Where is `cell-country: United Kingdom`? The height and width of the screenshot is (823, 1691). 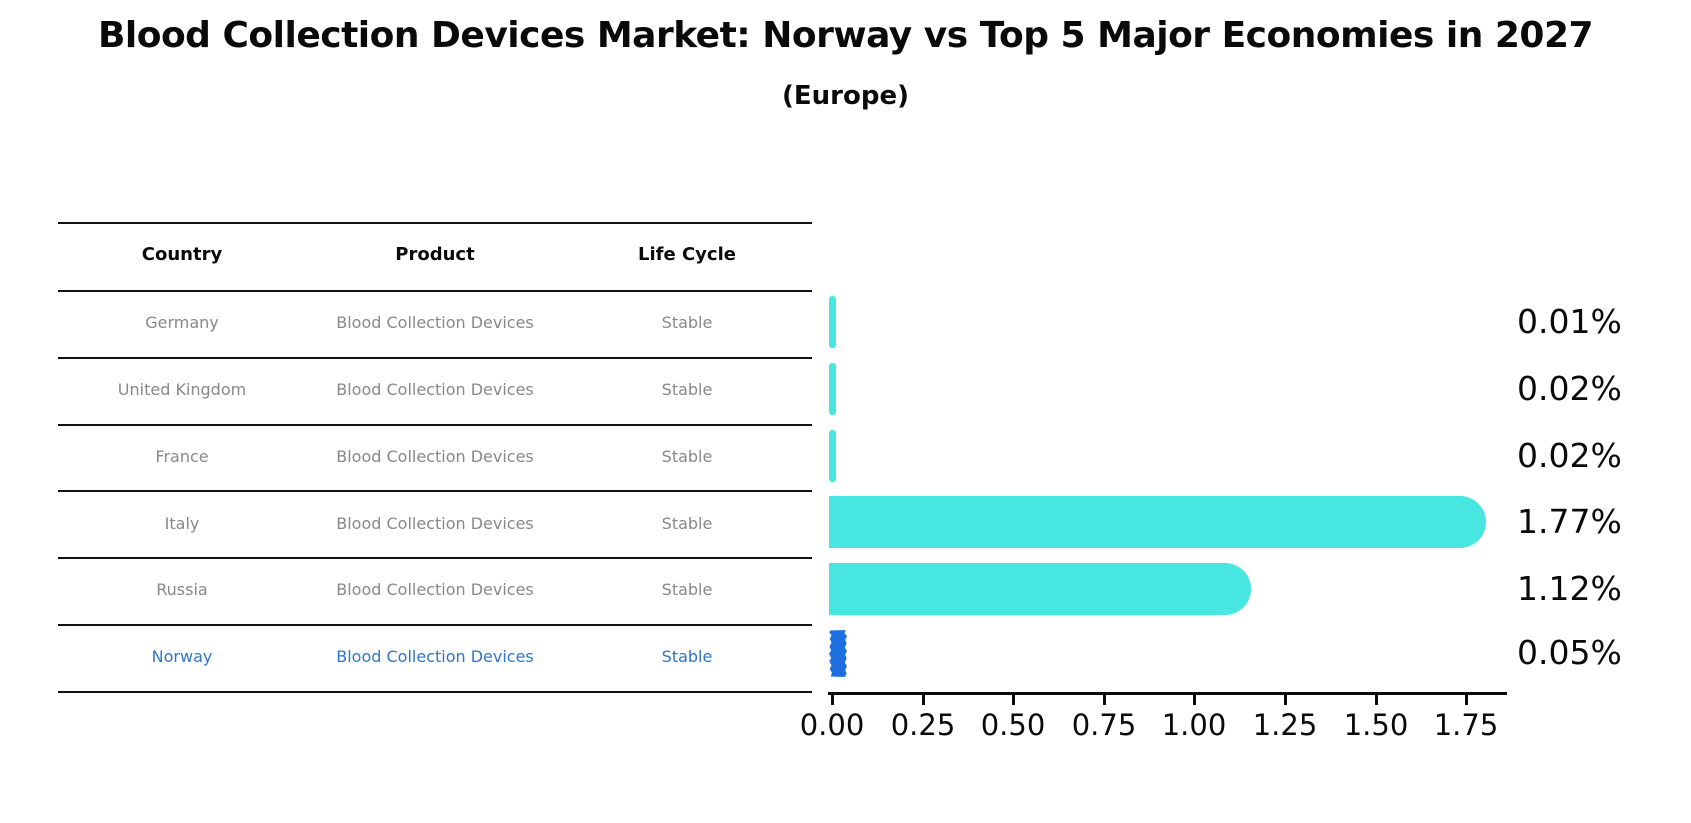 cell-country: United Kingdom is located at coordinates (182, 389).